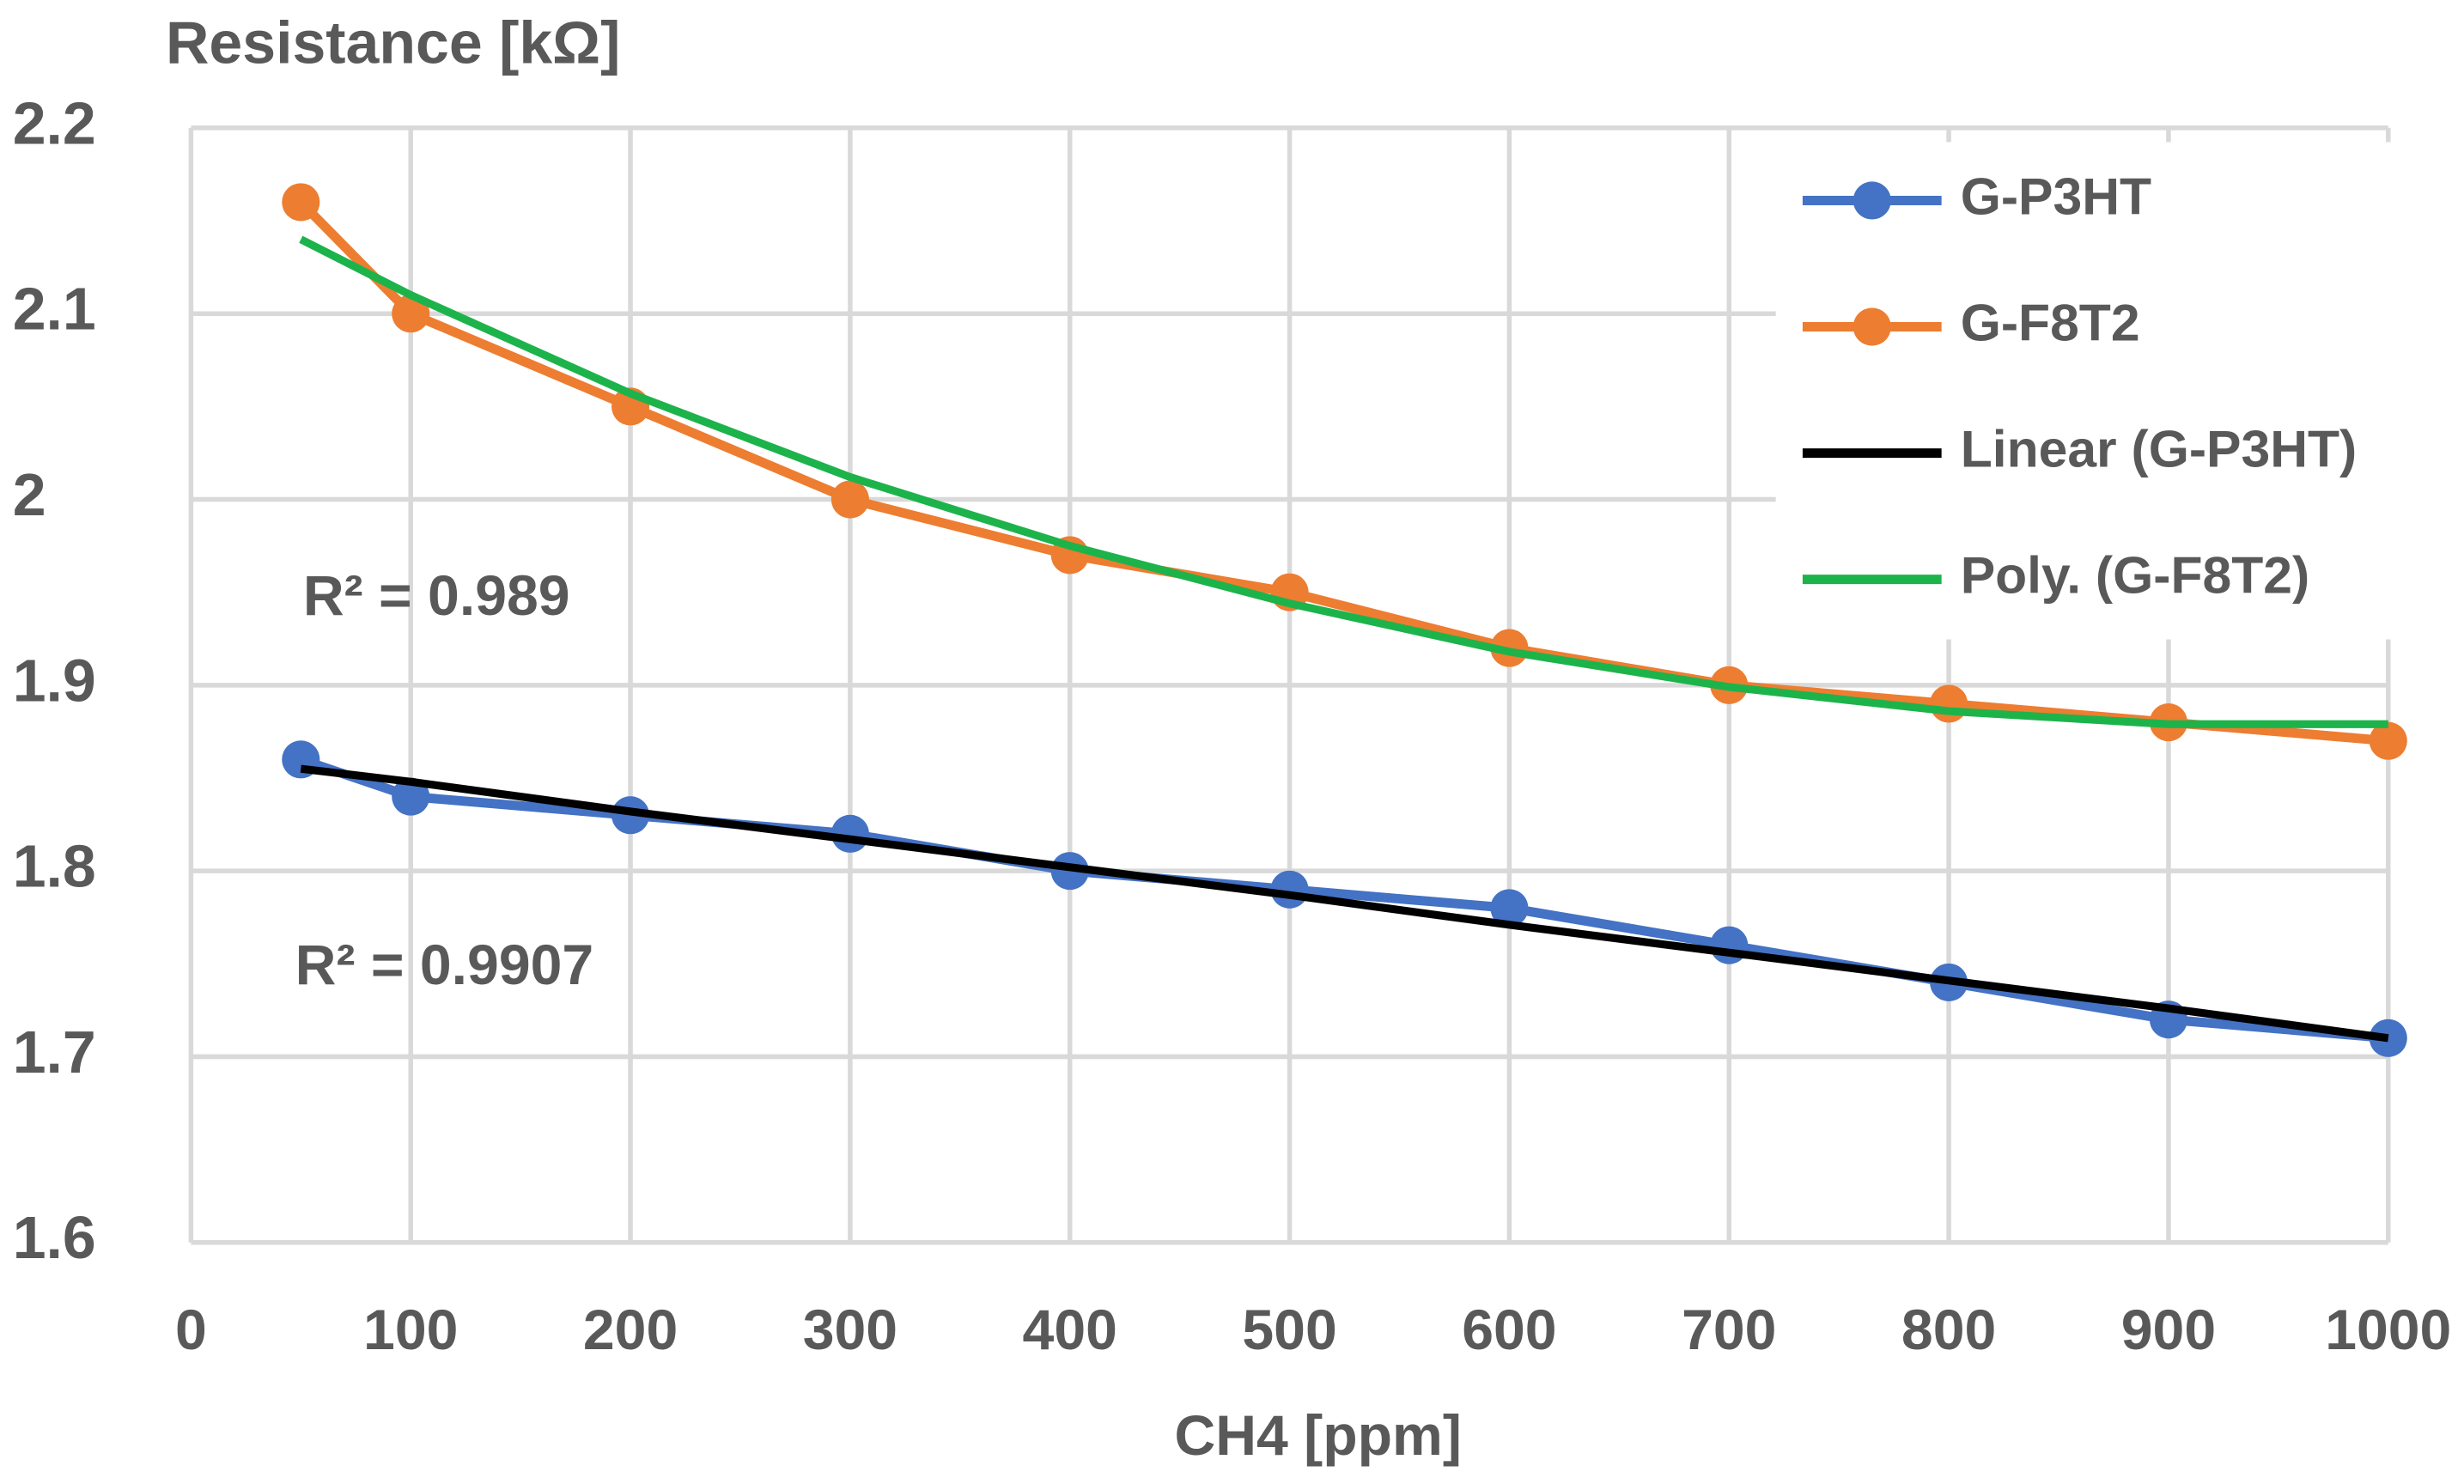  I want to click on x-tick-label: 300, so click(850, 1330).